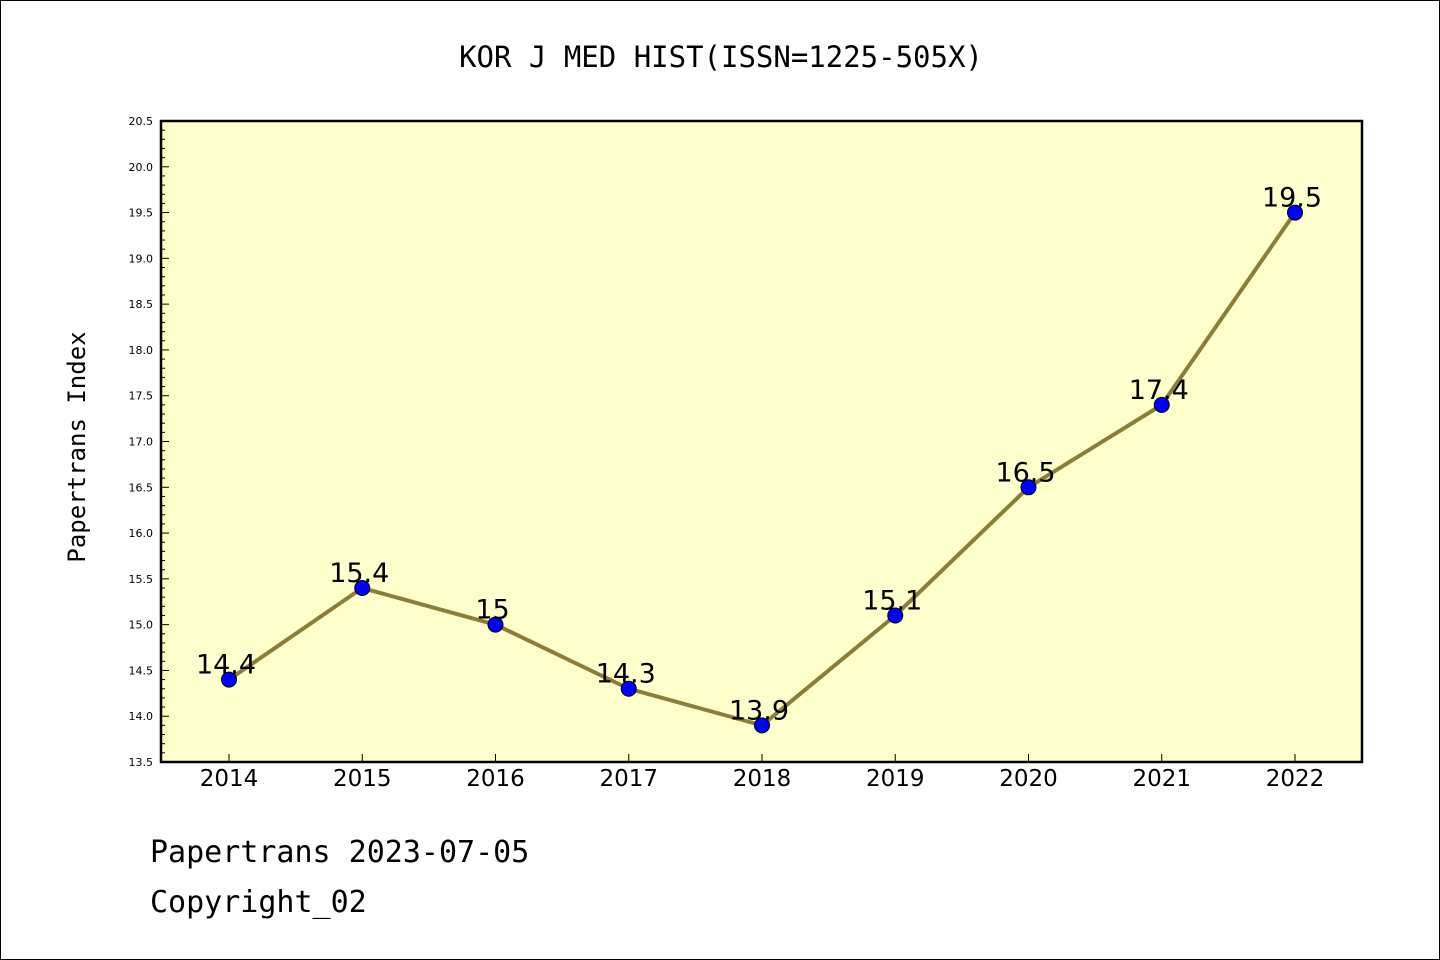 Image resolution: width=1440 pixels, height=960 pixels. I want to click on y-tick-label: 16.0, so click(141, 533).